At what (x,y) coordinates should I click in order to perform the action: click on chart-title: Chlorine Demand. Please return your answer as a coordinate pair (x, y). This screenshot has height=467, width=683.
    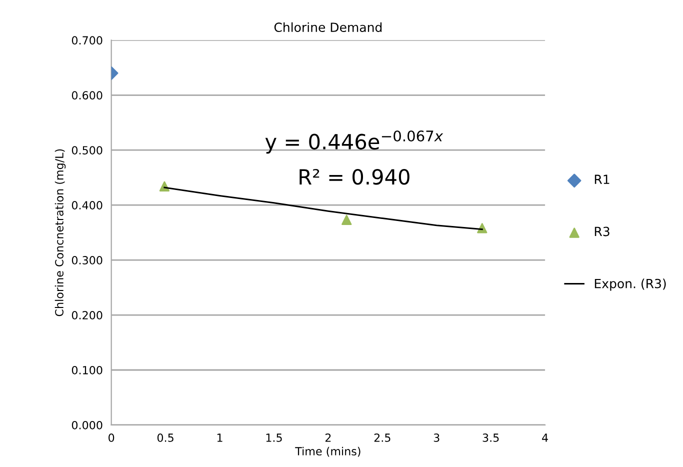
    Looking at the image, I should click on (328, 27).